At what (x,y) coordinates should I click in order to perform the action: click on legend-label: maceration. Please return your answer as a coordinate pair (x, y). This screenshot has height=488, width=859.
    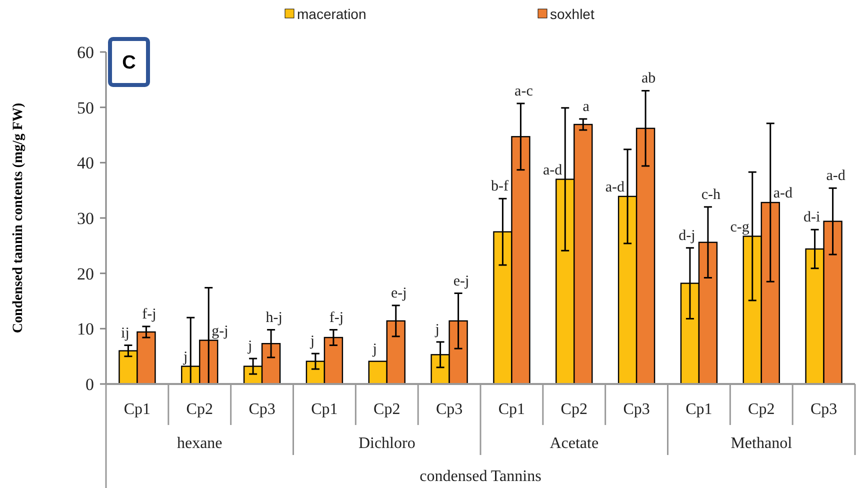
    Looking at the image, I should click on (331, 14).